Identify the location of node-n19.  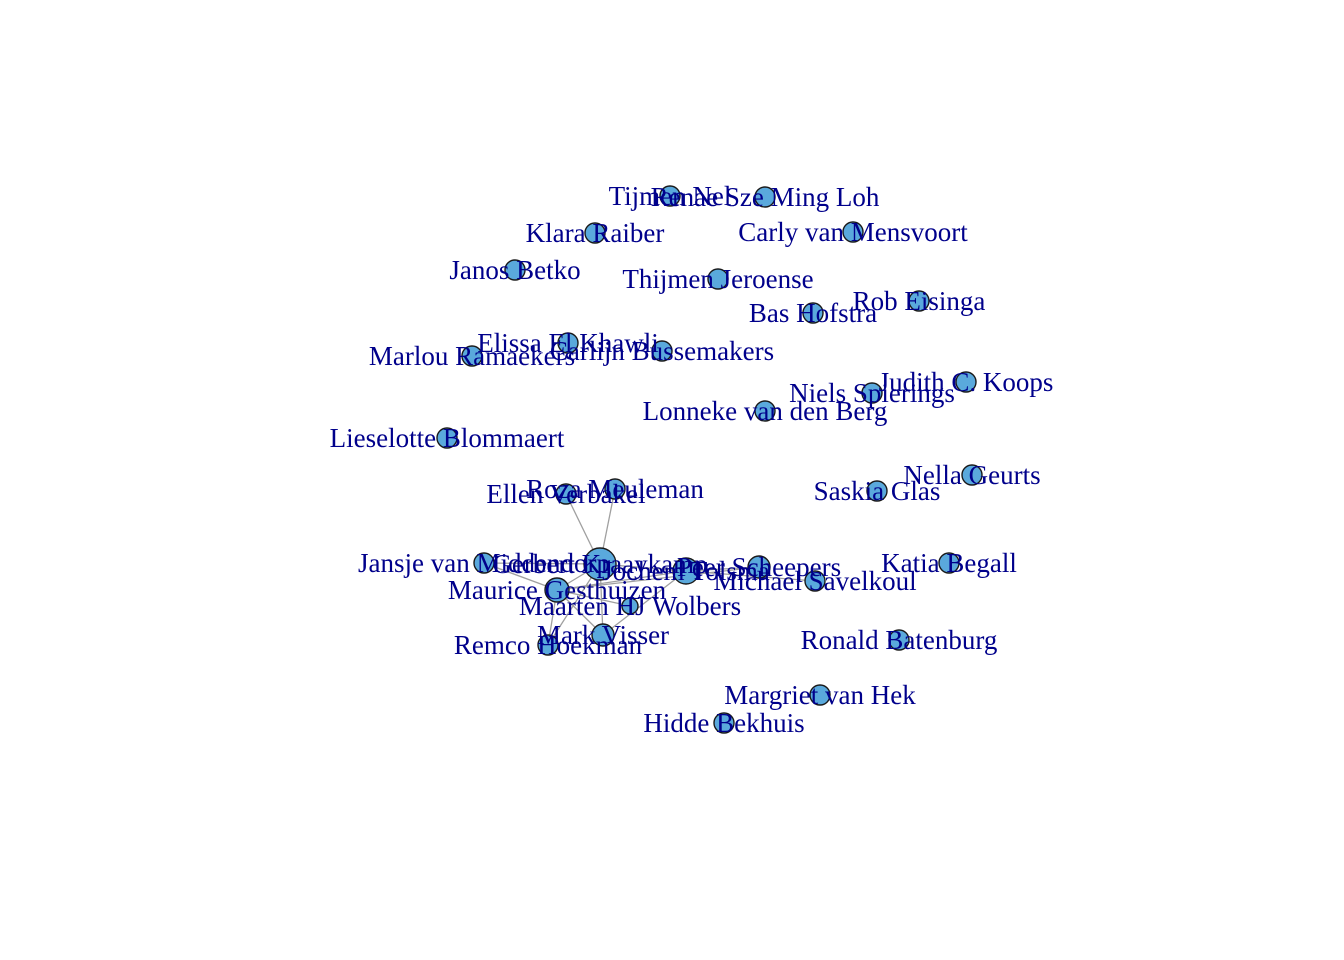
(877, 491).